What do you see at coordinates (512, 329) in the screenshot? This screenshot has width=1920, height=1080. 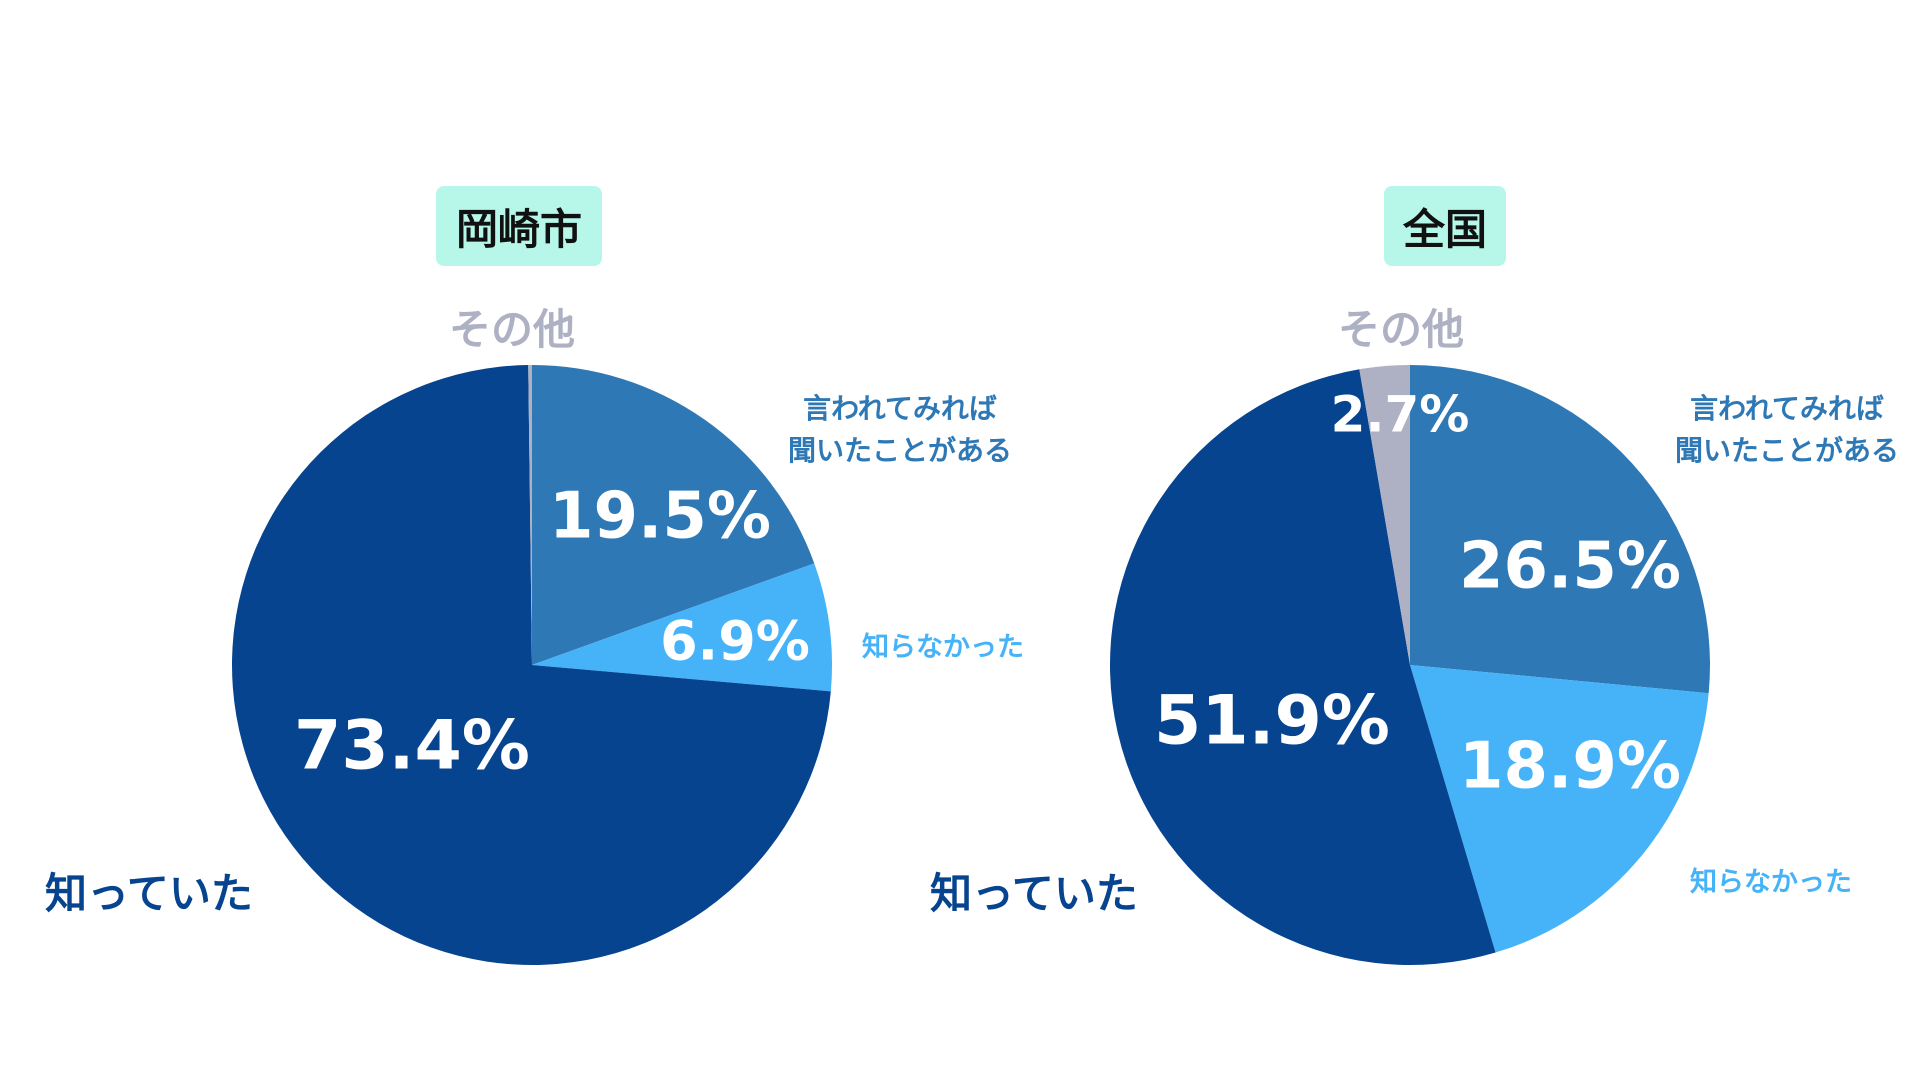 I see `okazaki-other-label: その他` at bounding box center [512, 329].